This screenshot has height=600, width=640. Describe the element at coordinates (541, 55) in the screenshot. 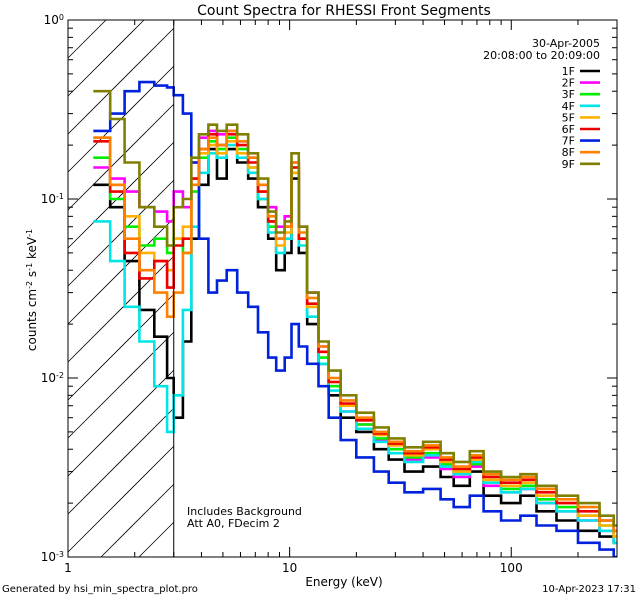

I see `observation-time-range: 20:08:00 to 20:09:00` at that location.